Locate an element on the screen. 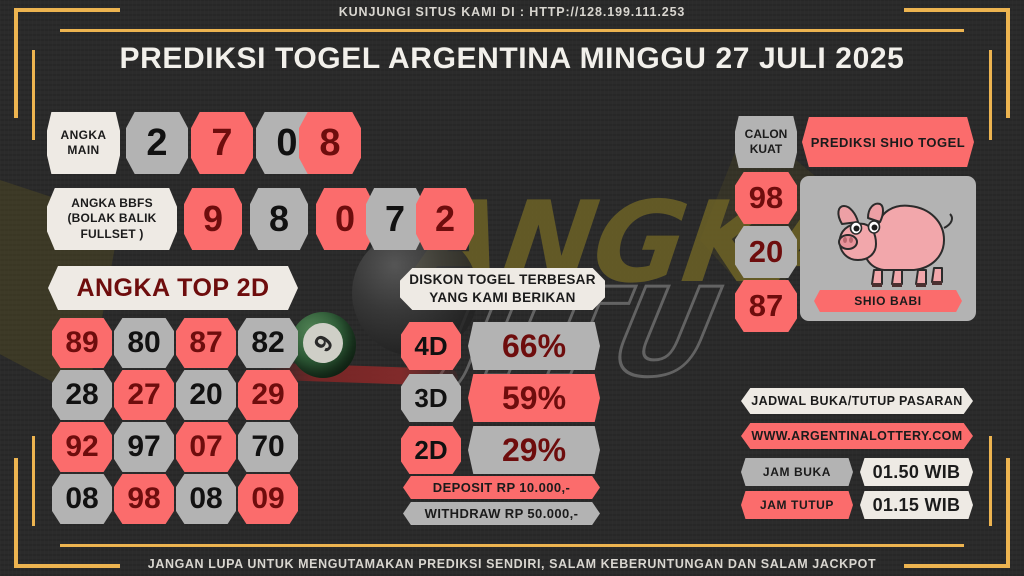  calon-kuat-label: CALON KUAT is located at coordinates (766, 142).